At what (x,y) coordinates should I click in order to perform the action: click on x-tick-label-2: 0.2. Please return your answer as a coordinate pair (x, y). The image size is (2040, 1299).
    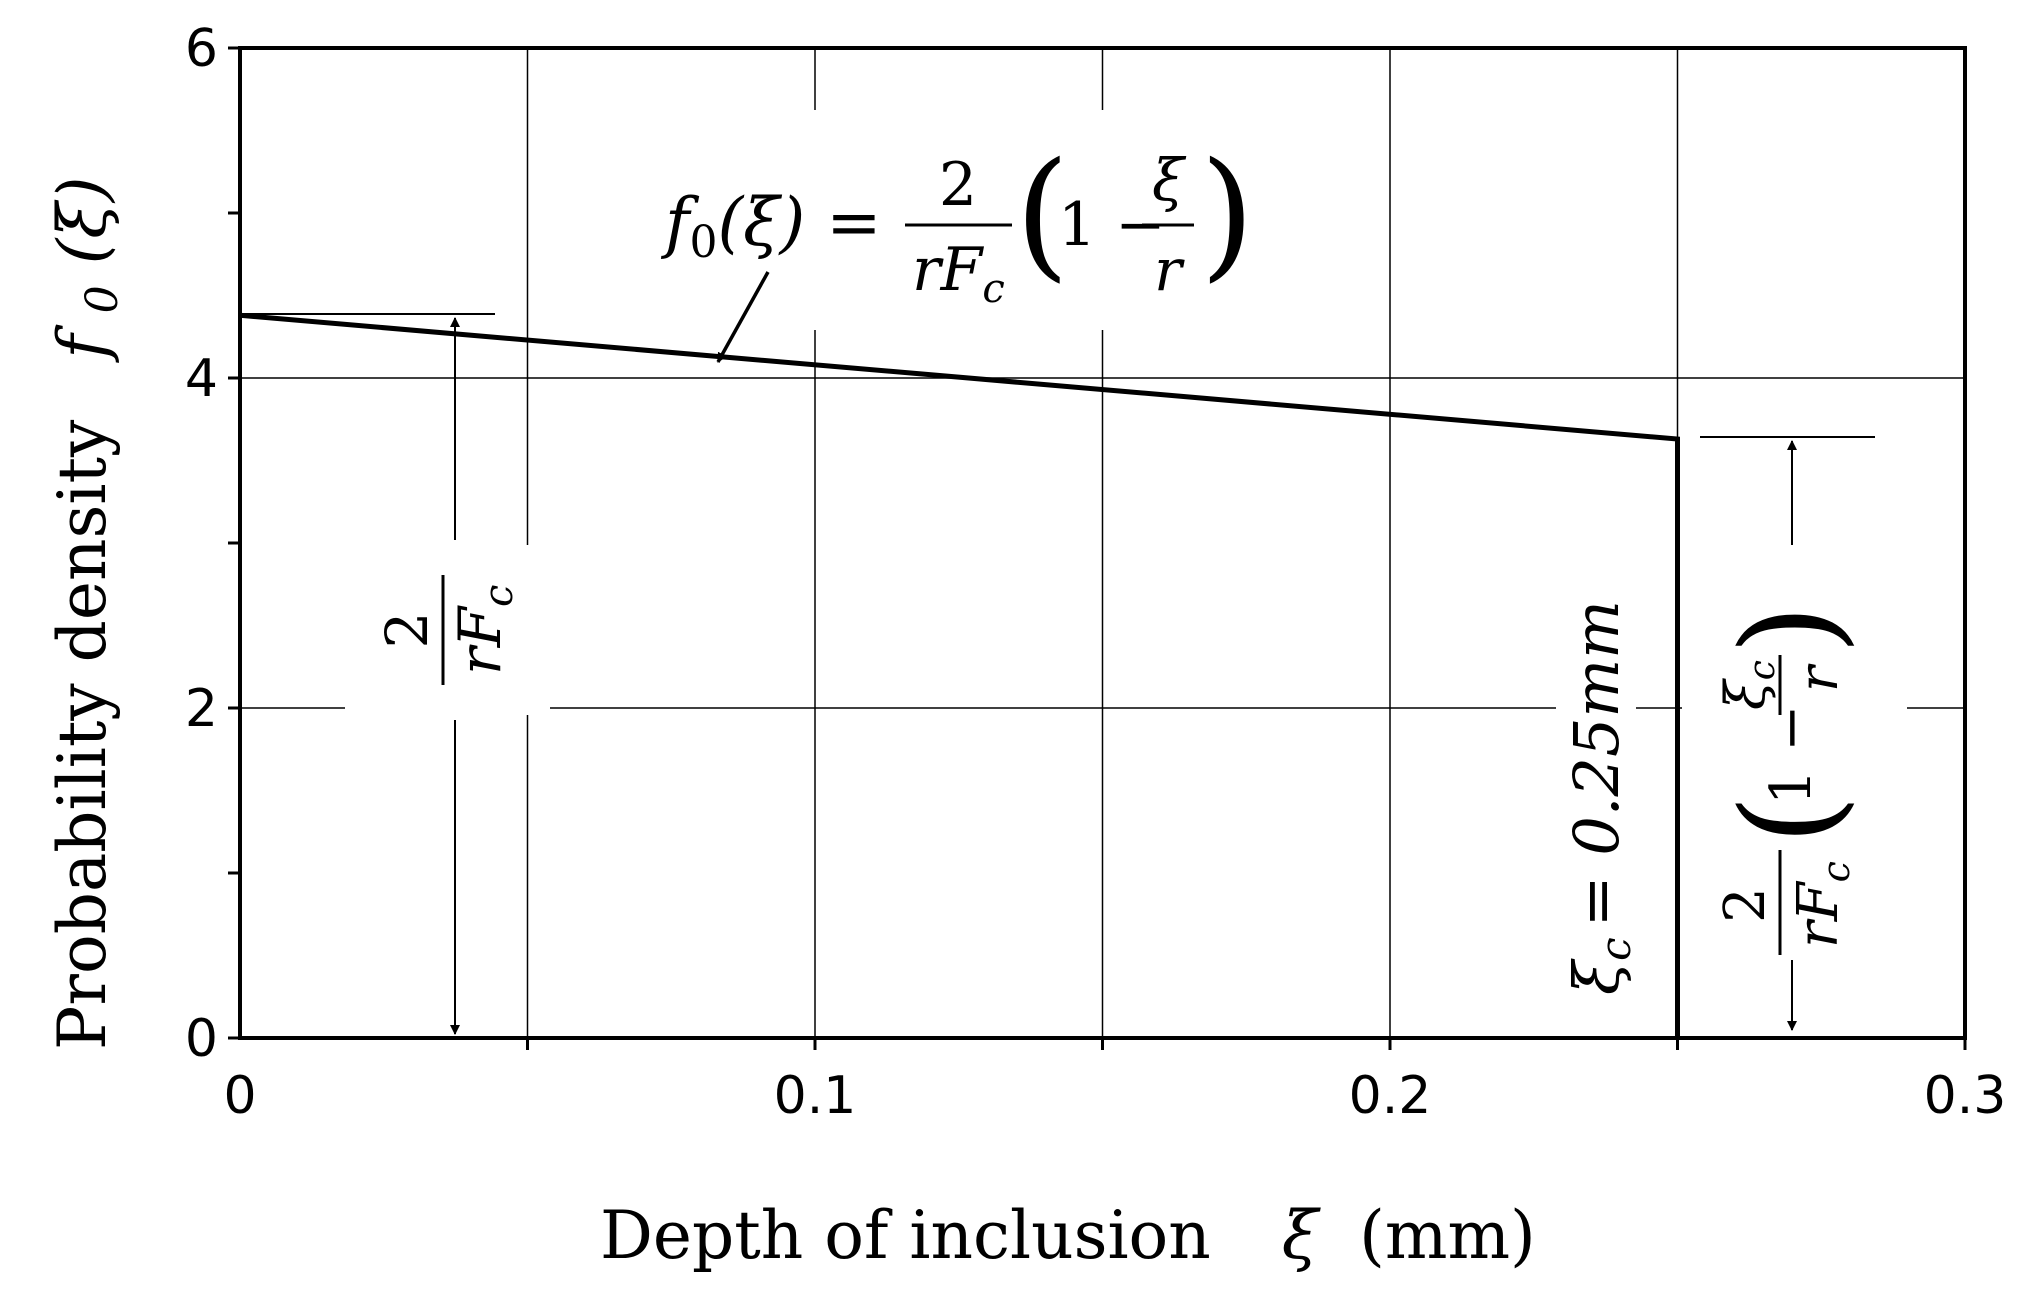
    Looking at the image, I should click on (1390, 1096).